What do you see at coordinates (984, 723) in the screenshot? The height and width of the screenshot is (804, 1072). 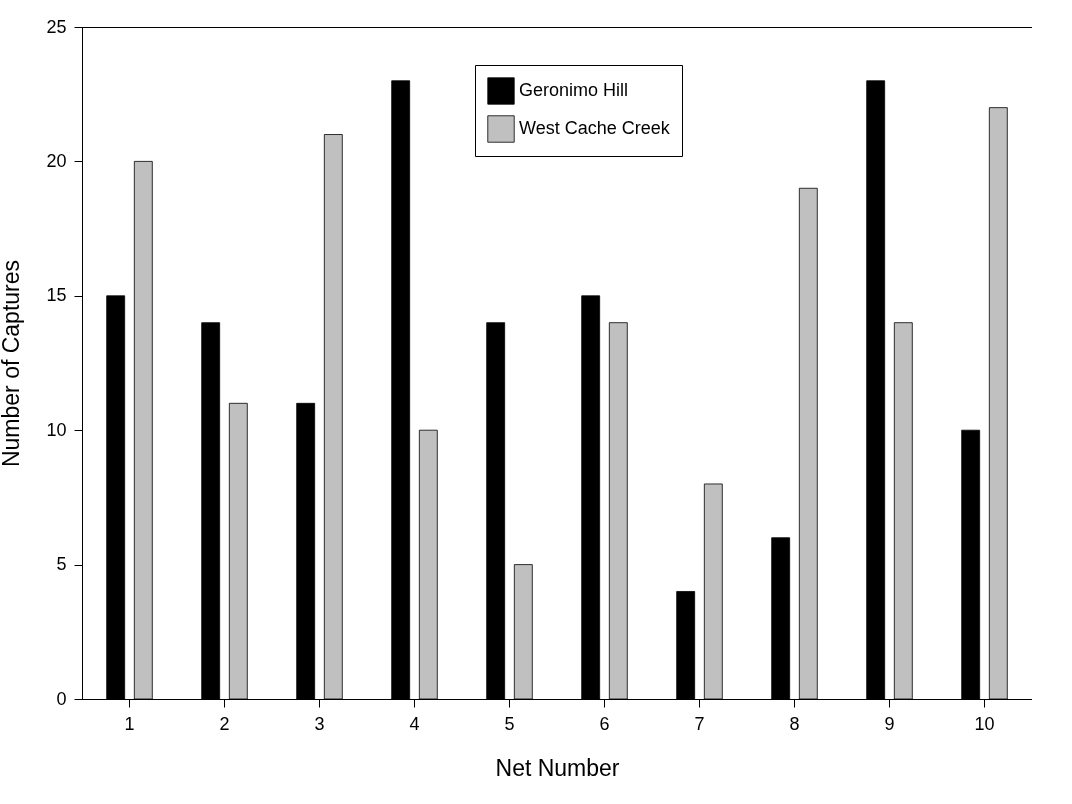 I see `x-tick-label: 10` at bounding box center [984, 723].